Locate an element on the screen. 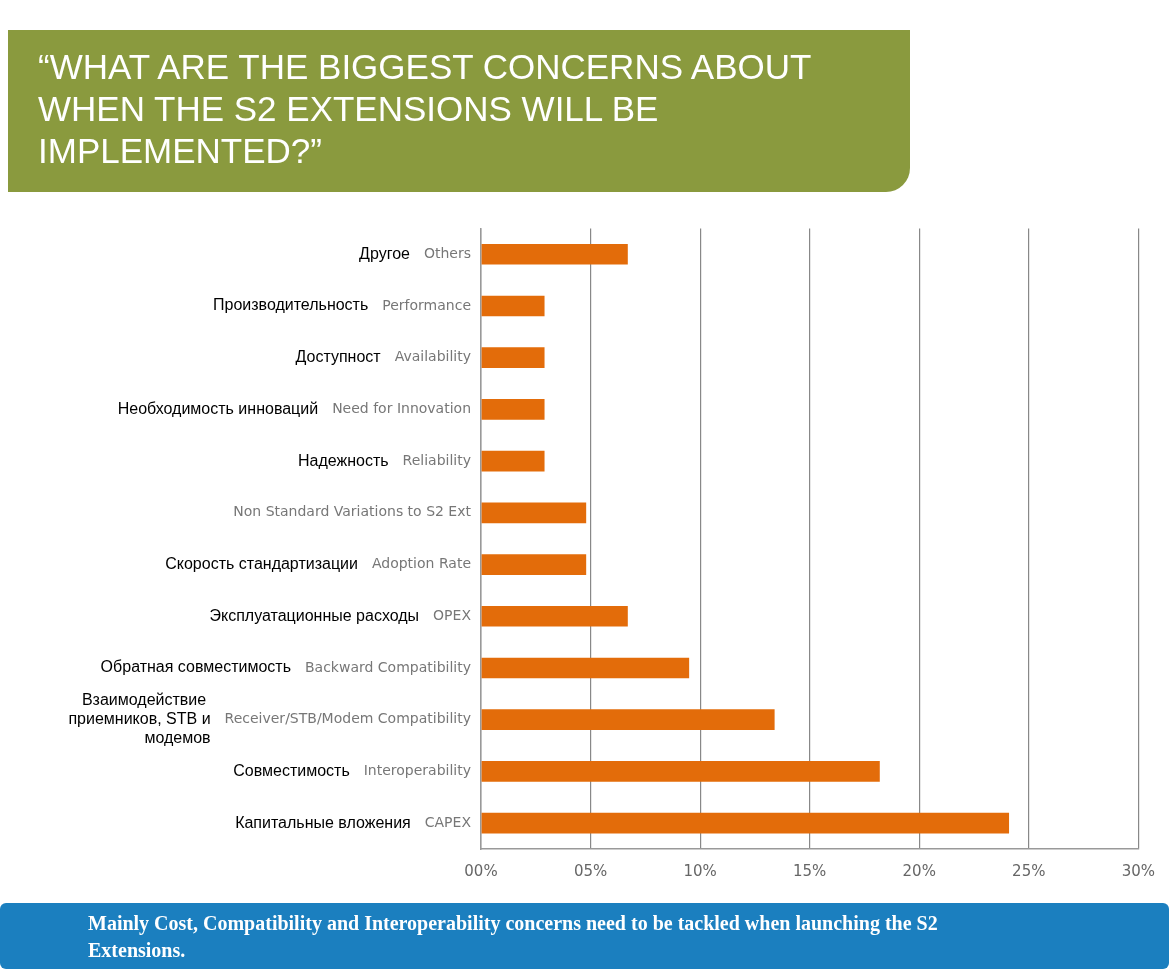 The width and height of the screenshot is (1169, 978). y-tick-label: Reliability is located at coordinates (436, 459).